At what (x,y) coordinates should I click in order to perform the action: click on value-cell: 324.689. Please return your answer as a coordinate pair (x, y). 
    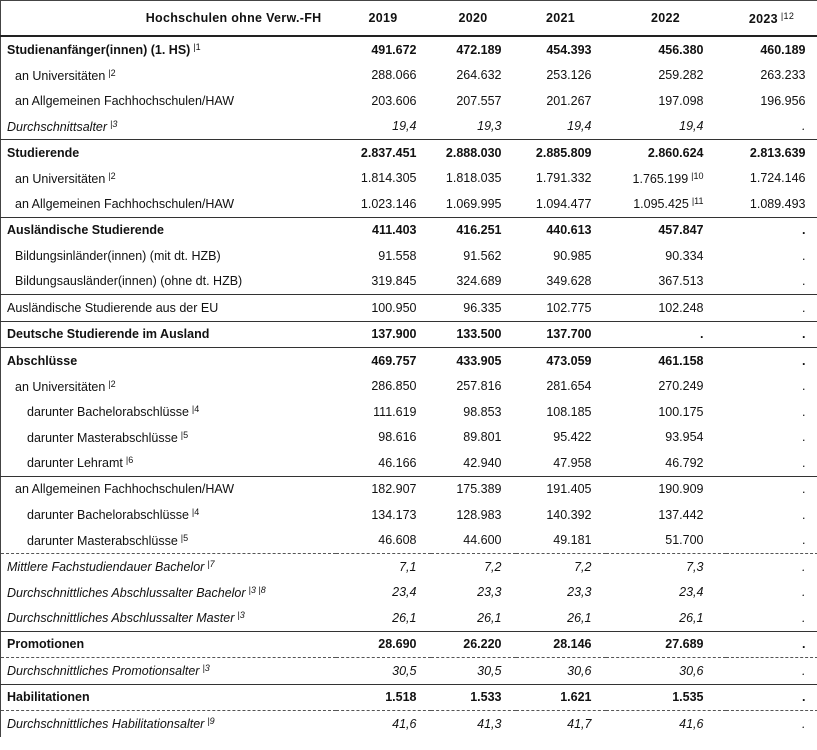
    Looking at the image, I should click on (473, 282).